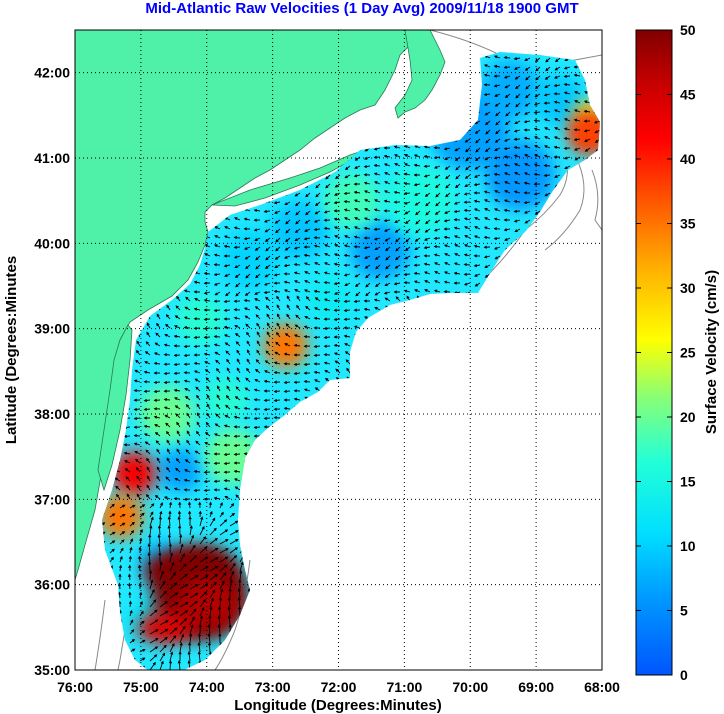 The height and width of the screenshot is (714, 724). Describe the element at coordinates (52, 670) in the screenshot. I see `y-tick-label: 35:00` at that location.